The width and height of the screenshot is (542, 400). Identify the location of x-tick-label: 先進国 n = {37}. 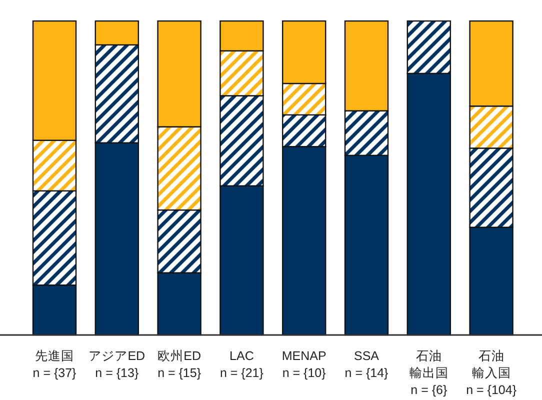
(54, 364).